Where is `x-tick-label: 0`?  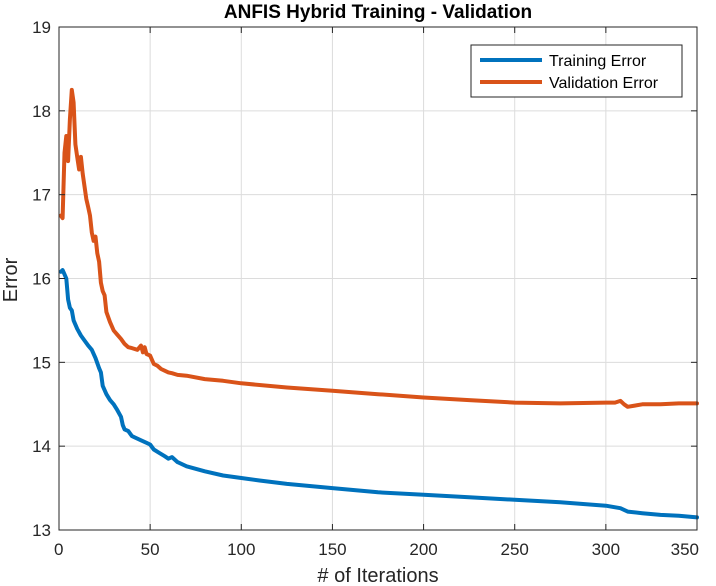 x-tick-label: 0 is located at coordinates (58, 549).